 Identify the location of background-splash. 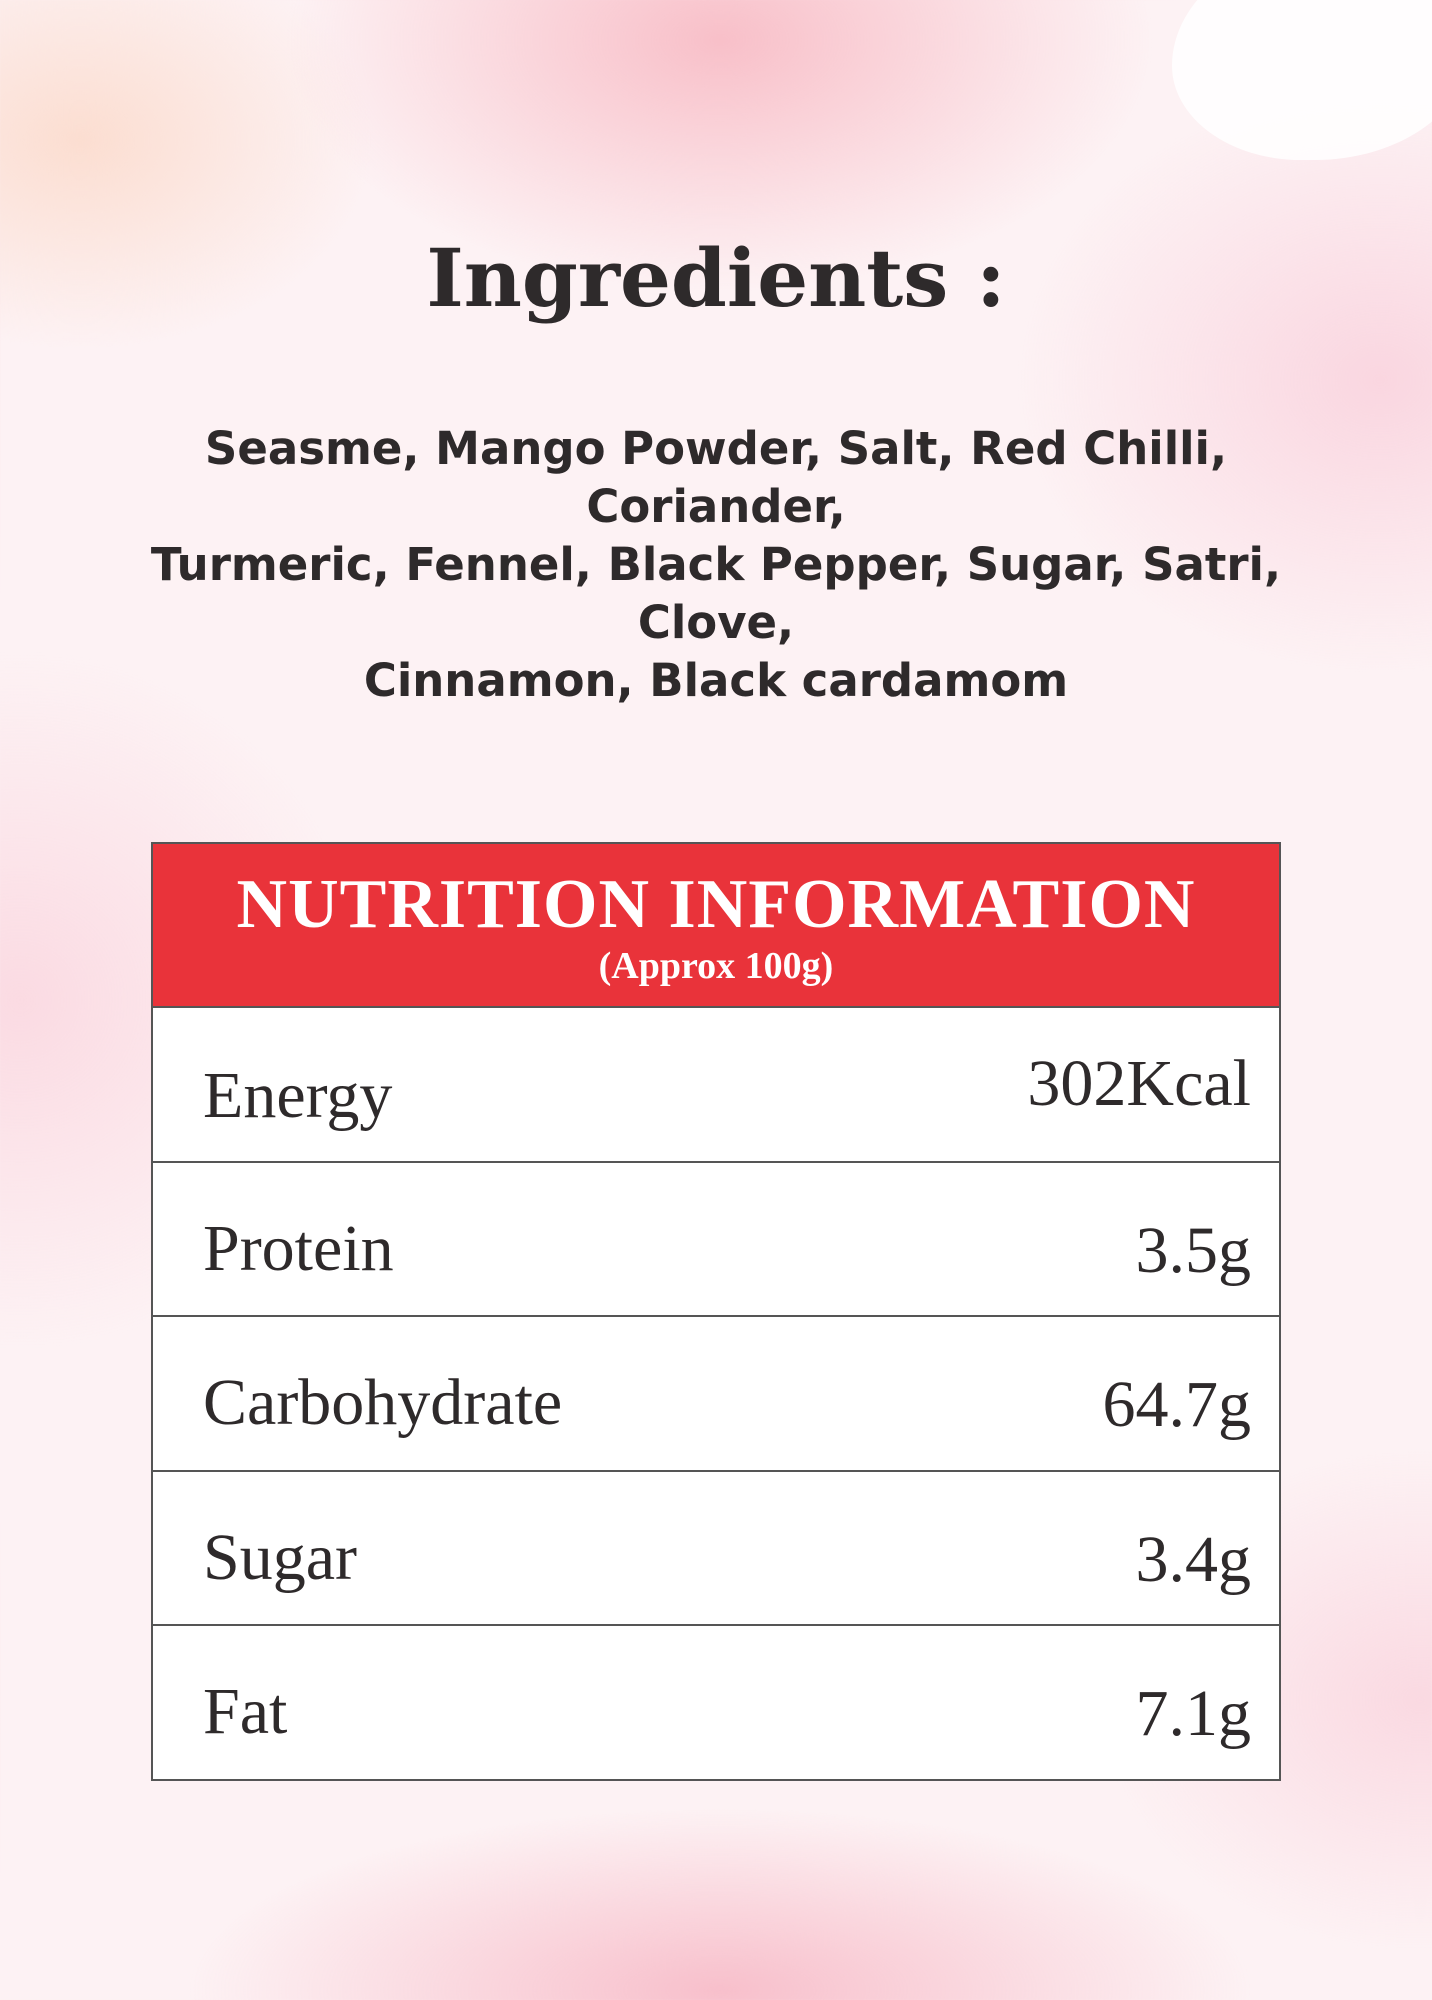
(1302, 80).